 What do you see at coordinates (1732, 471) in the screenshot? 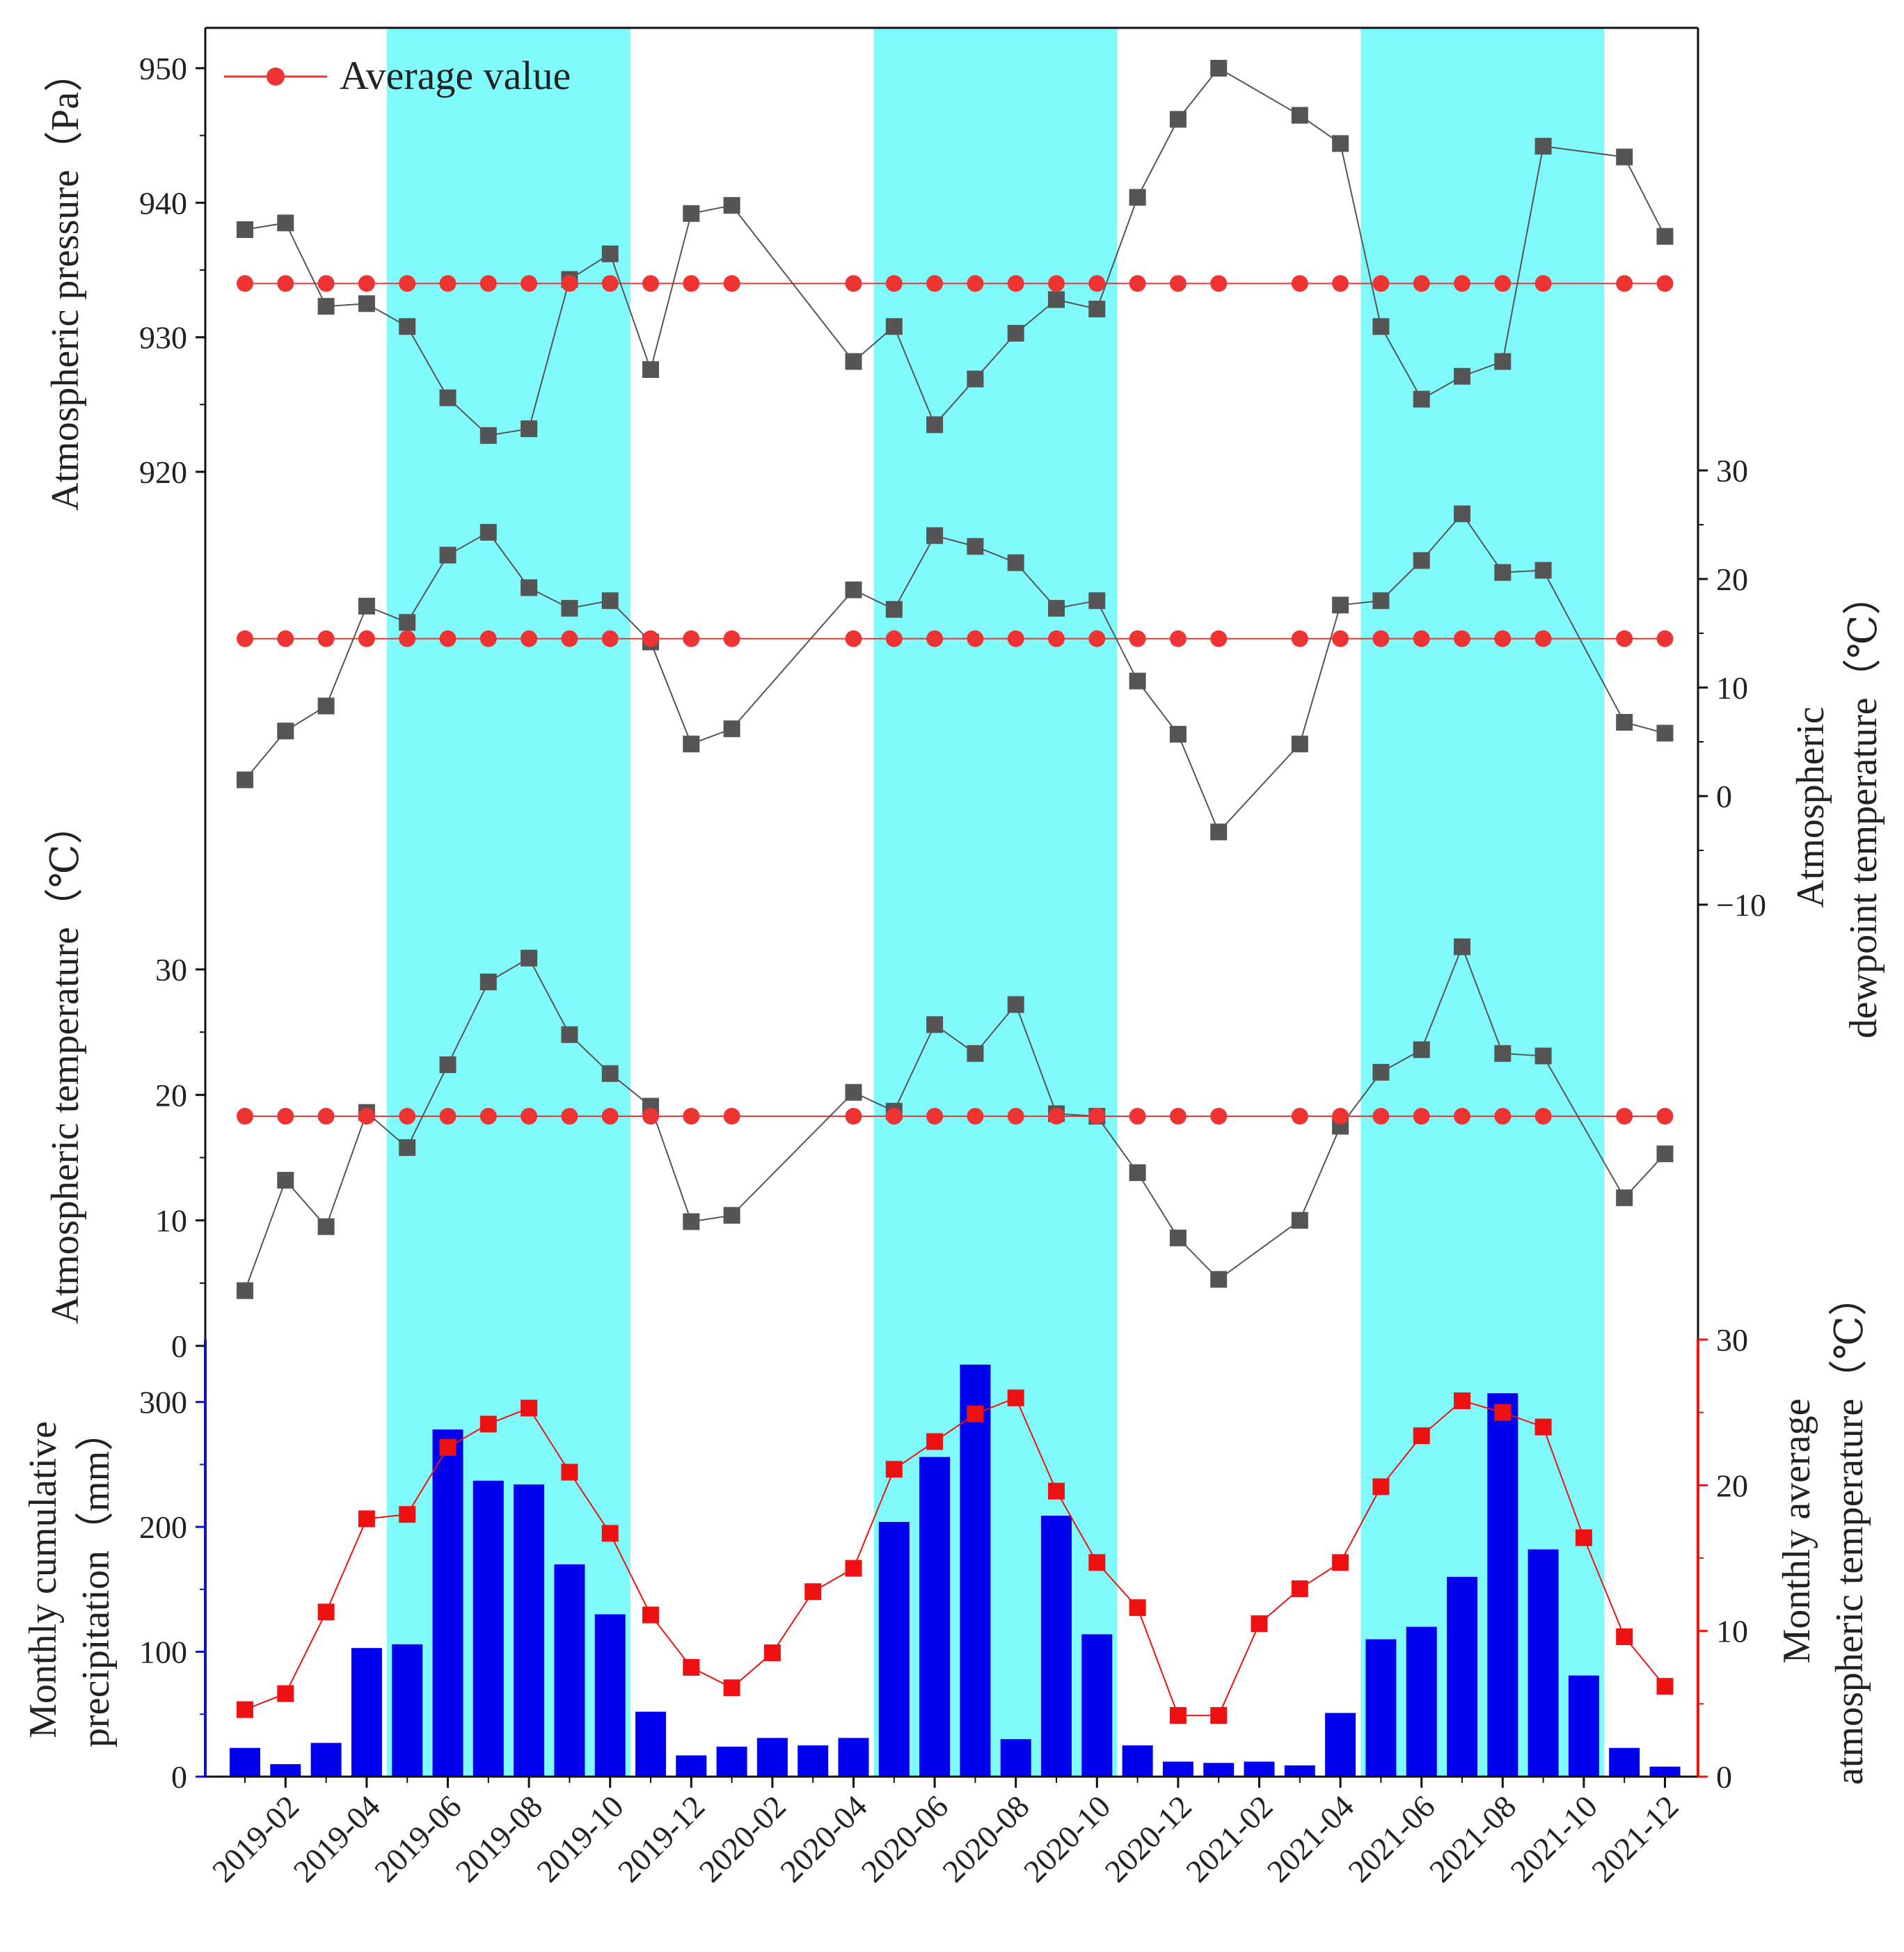
I see `dewpoint-tick-label: 30` at bounding box center [1732, 471].